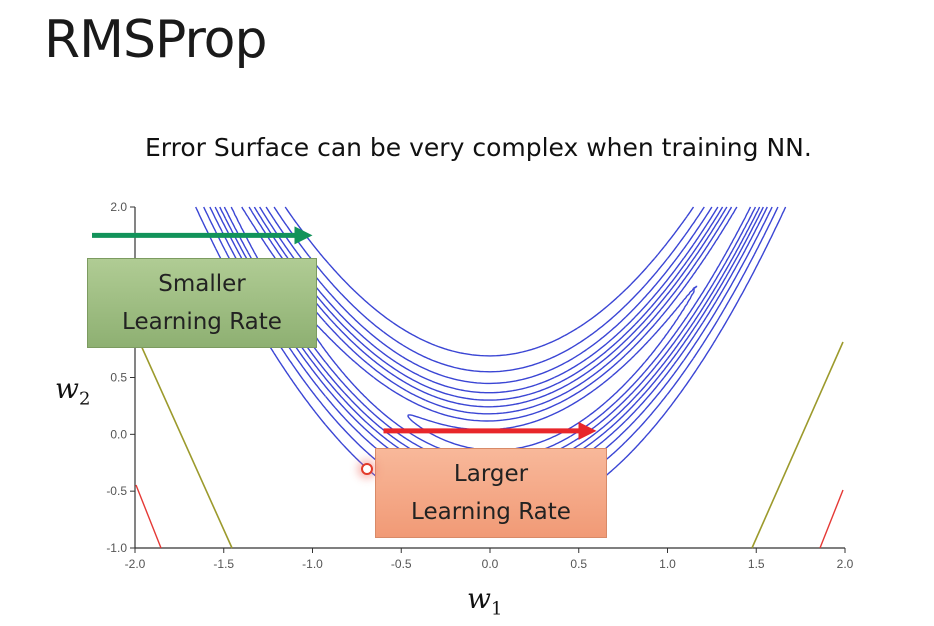  What do you see at coordinates (490, 430) in the screenshot?
I see `larger-learning-rate-arrow` at bounding box center [490, 430].